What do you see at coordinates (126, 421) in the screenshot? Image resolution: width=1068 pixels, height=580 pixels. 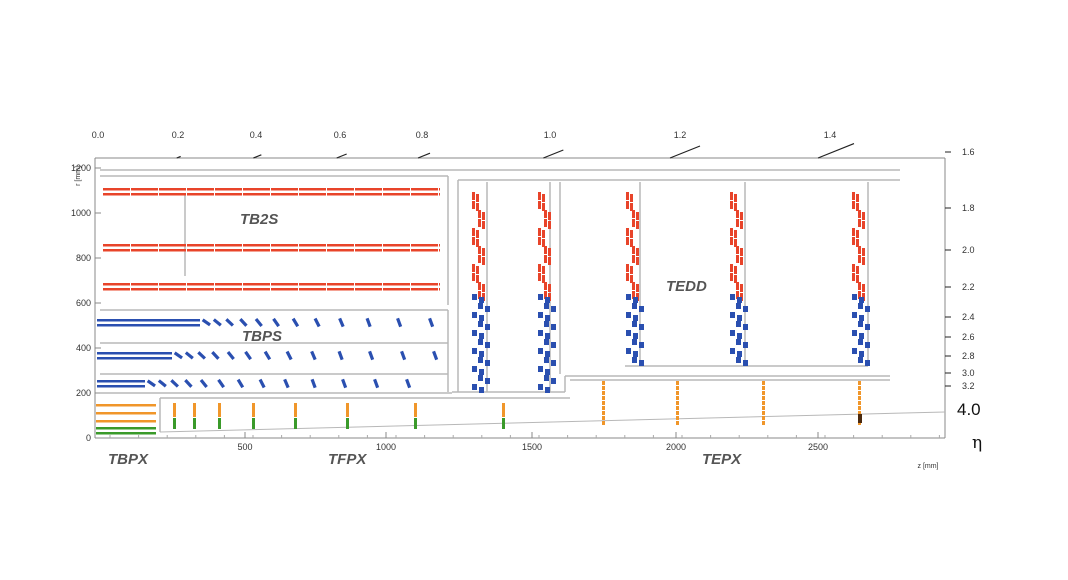 I see `tbpx-orange-module` at bounding box center [126, 421].